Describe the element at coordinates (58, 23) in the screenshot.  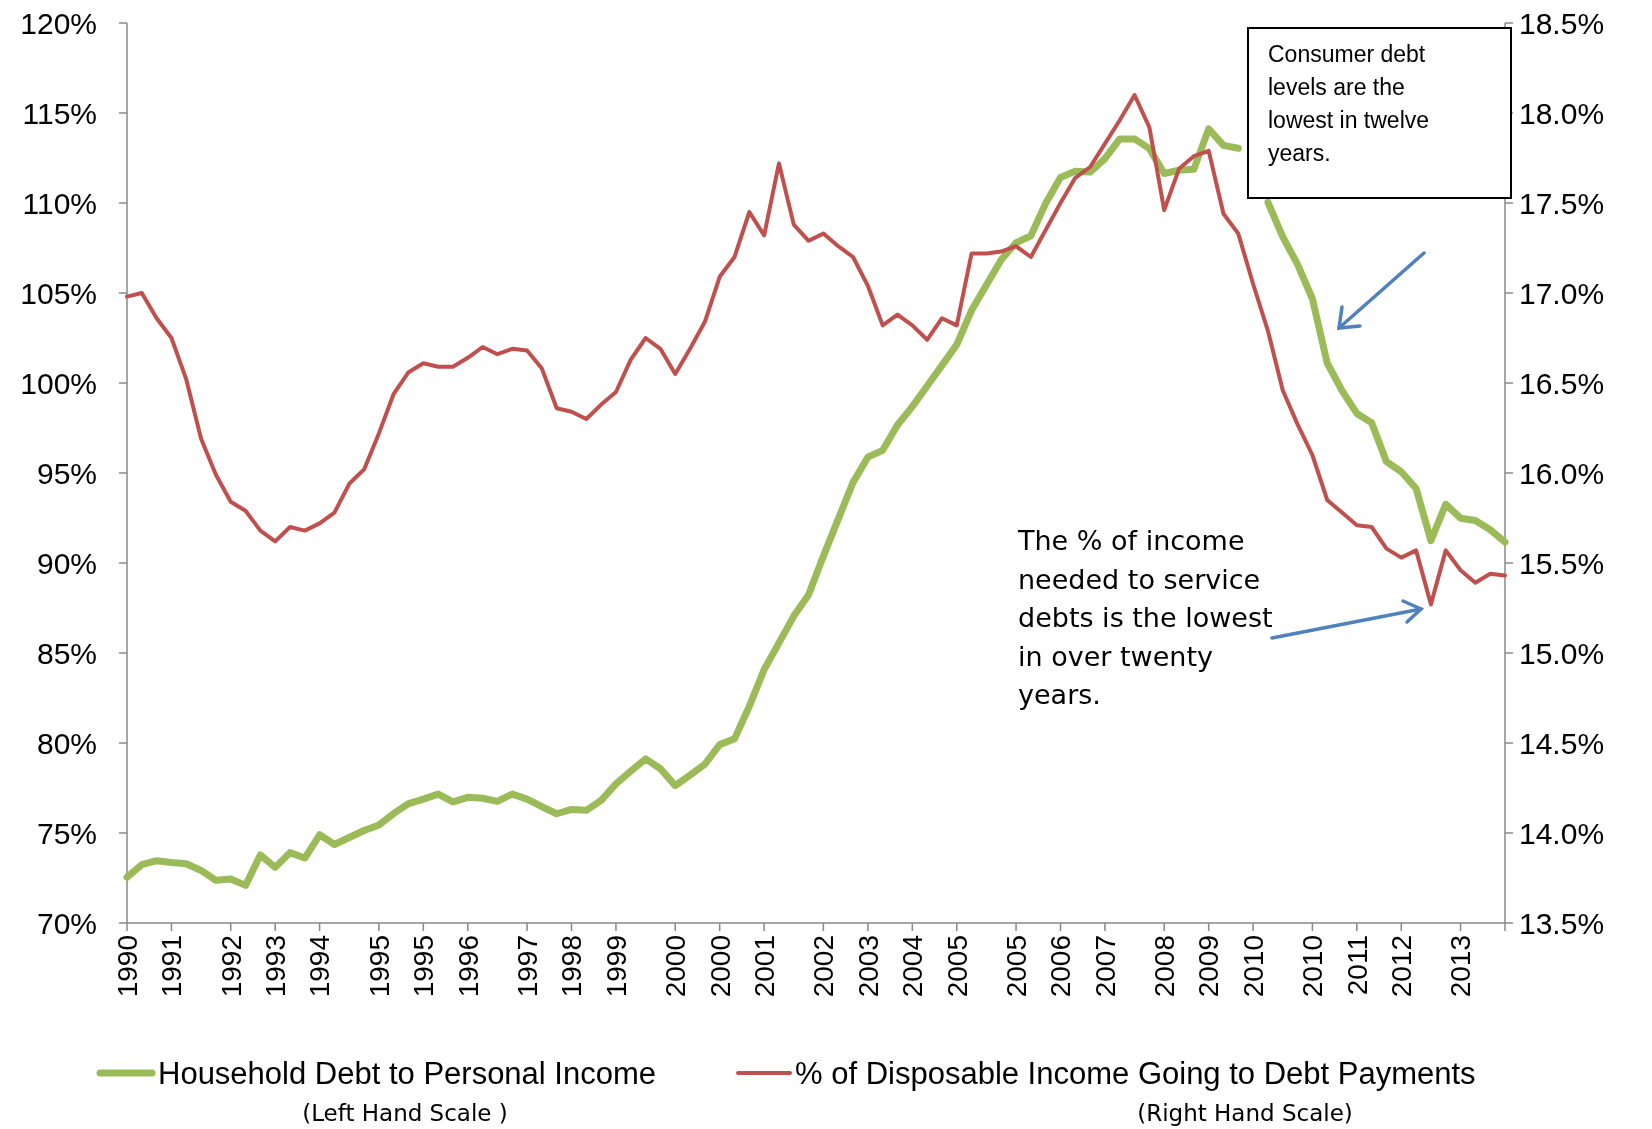
I see `y-tick-label: 120%` at that location.